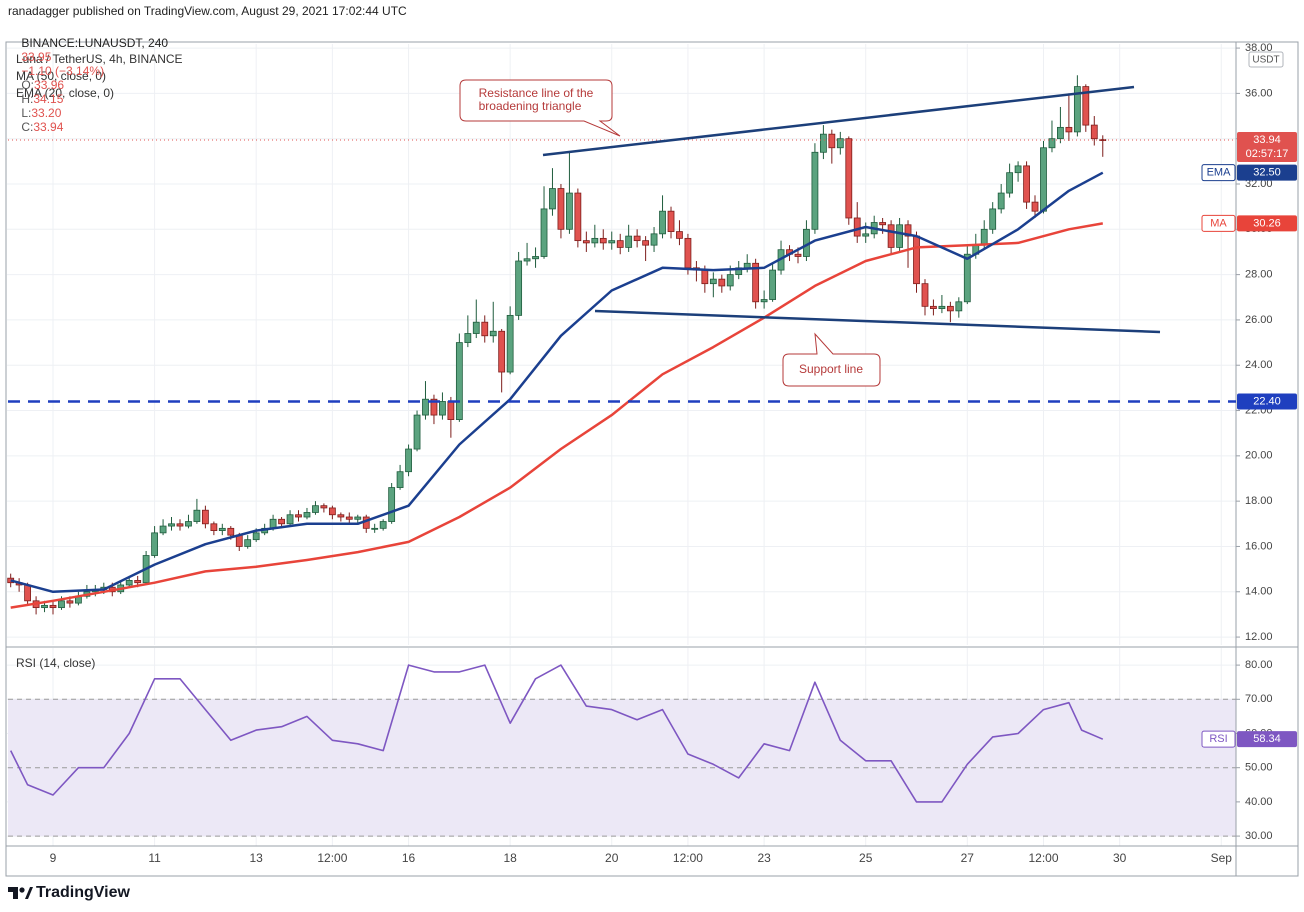  What do you see at coordinates (48, 99) in the screenshot?
I see `ohlc-value: 34.15` at bounding box center [48, 99].